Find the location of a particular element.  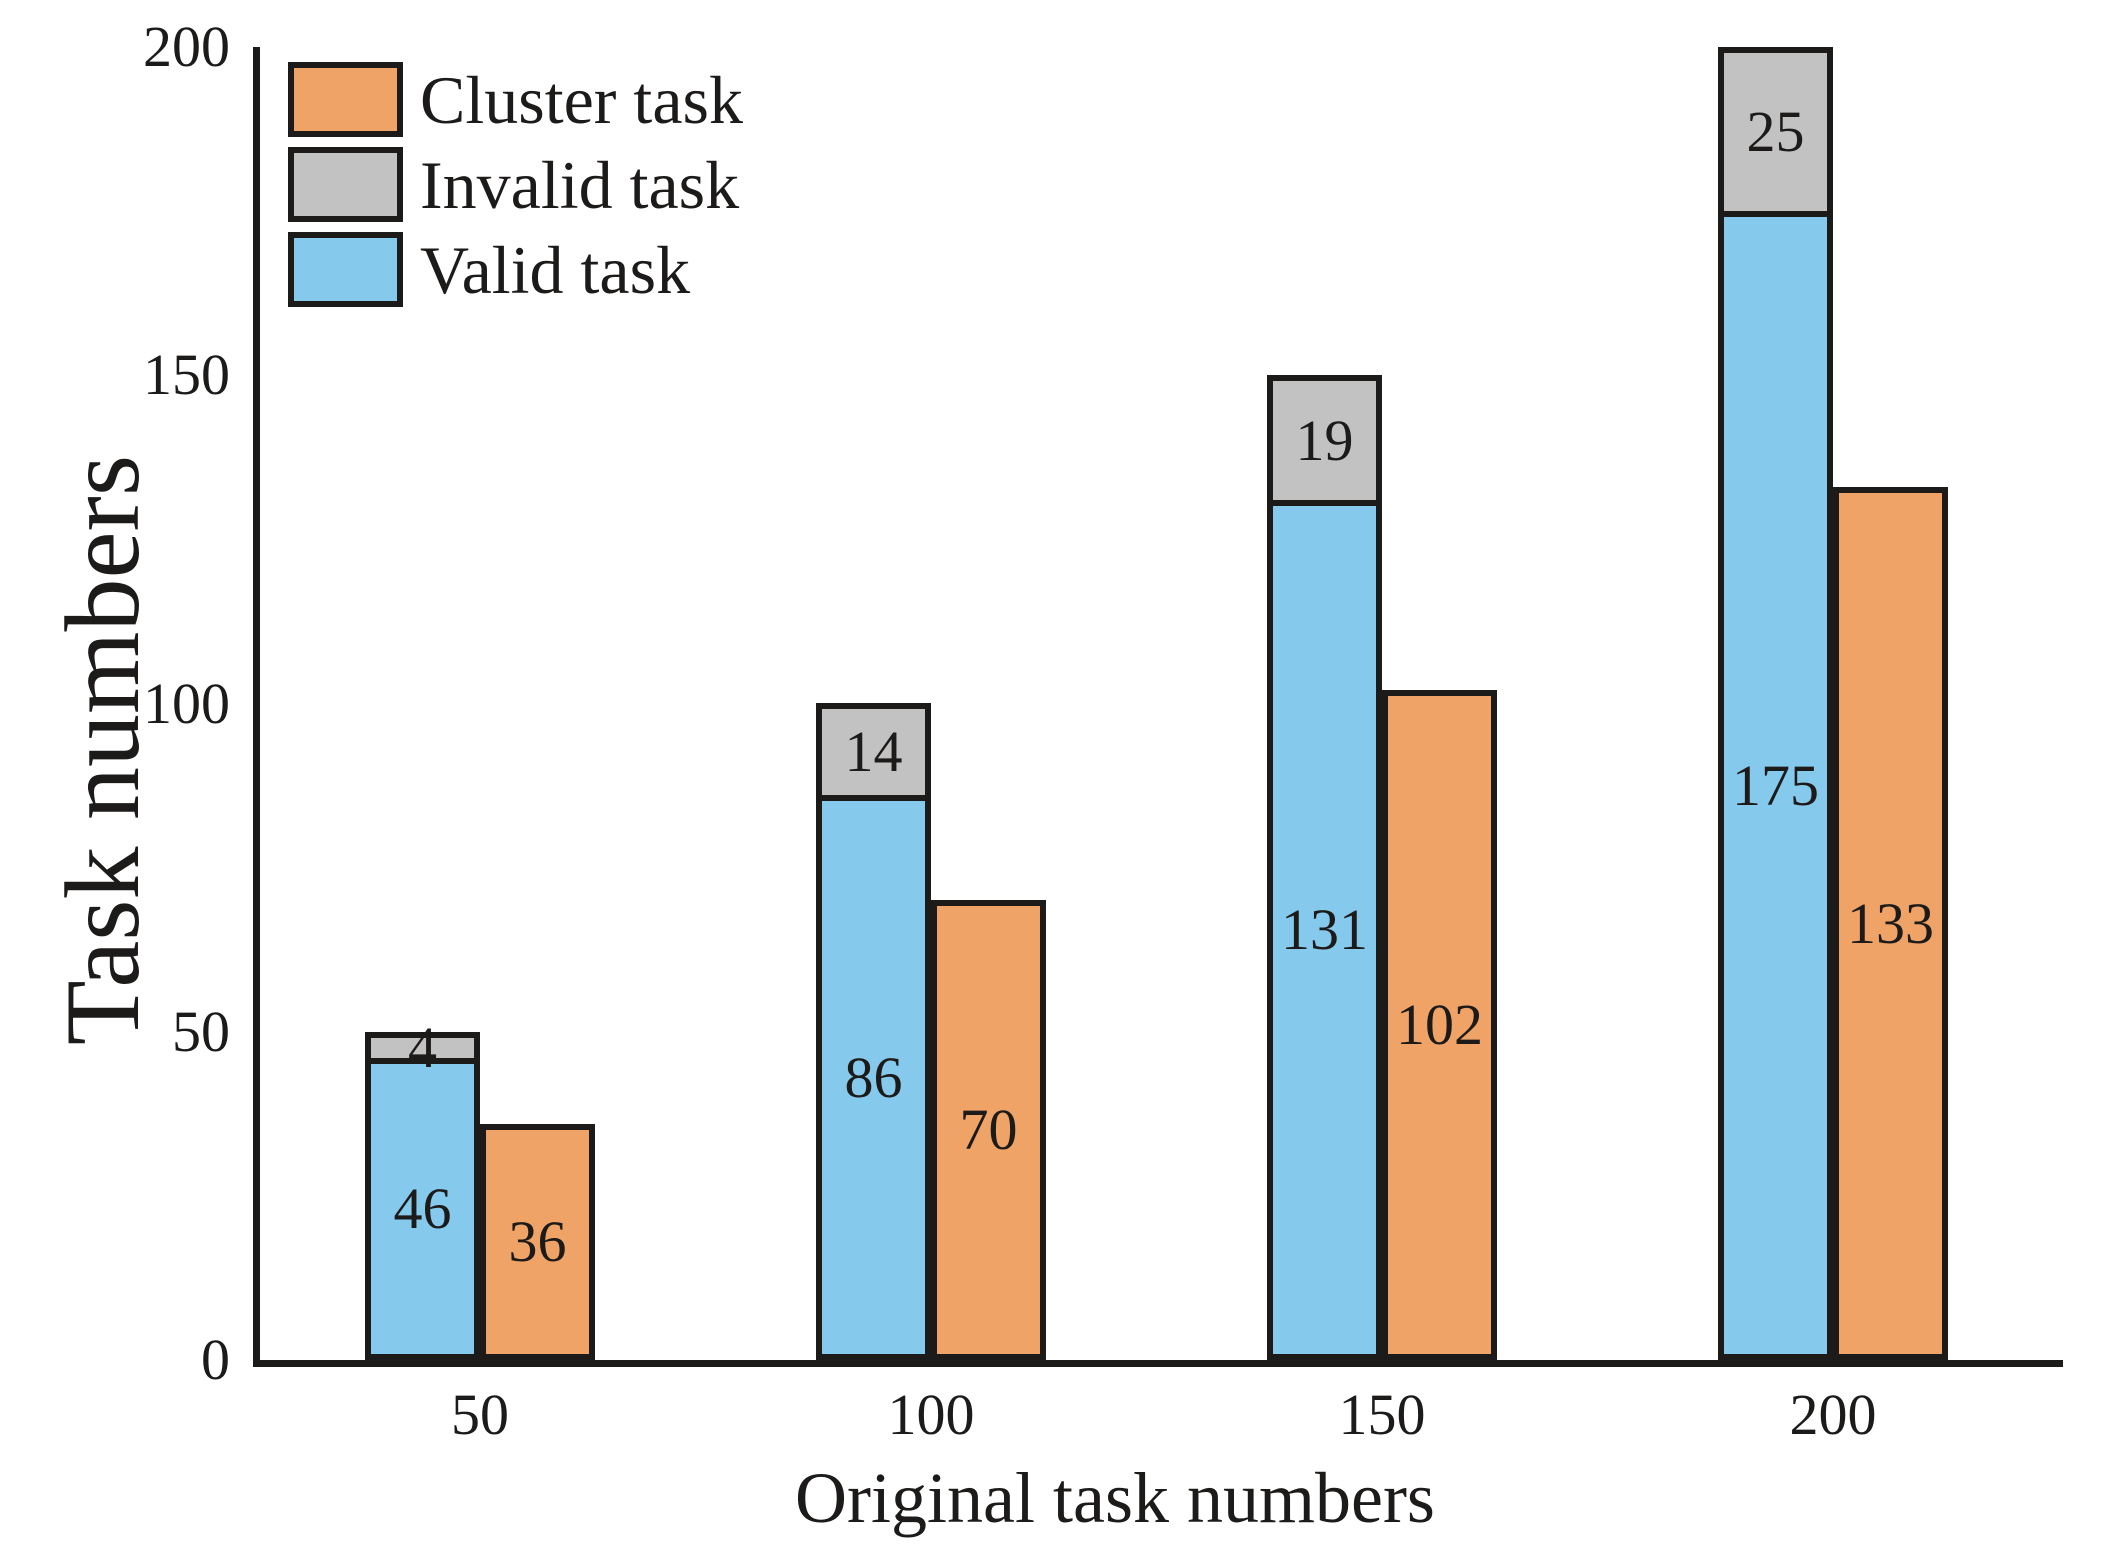

bar-label-valid-100: 86 is located at coordinates (873, 1077).